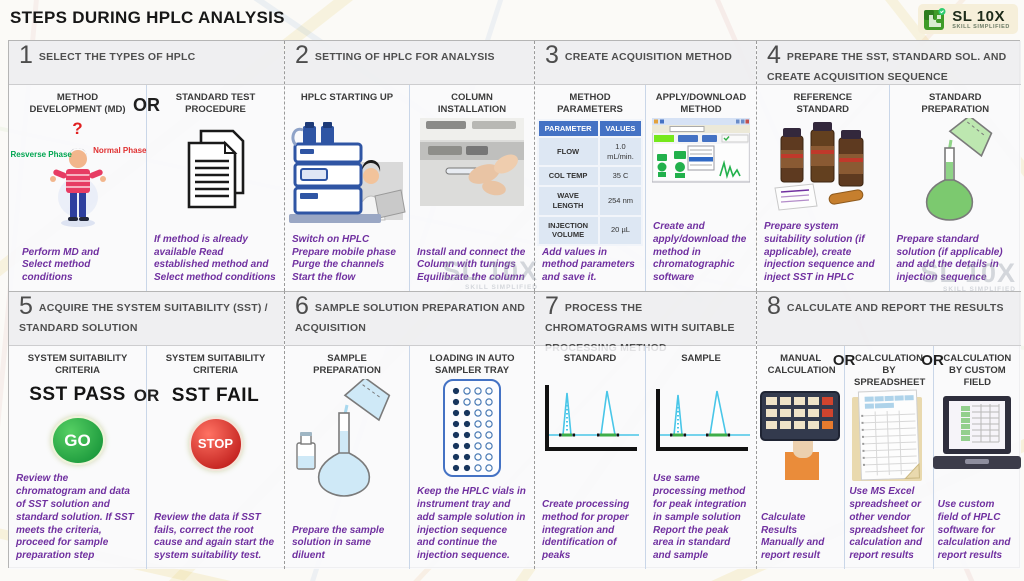  What do you see at coordinates (801, 364) in the screenshot?
I see `cell-heading: MANUAL CALCULATION` at bounding box center [801, 364].